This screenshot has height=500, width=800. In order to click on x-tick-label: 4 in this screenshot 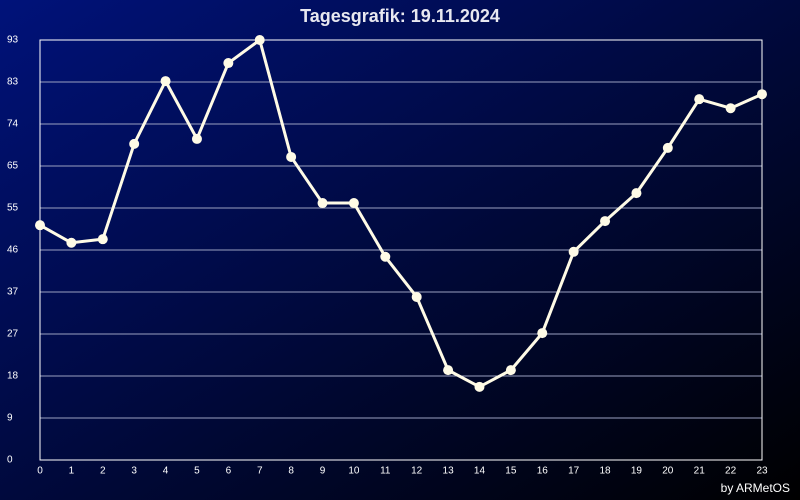, I will do `click(166, 471)`.